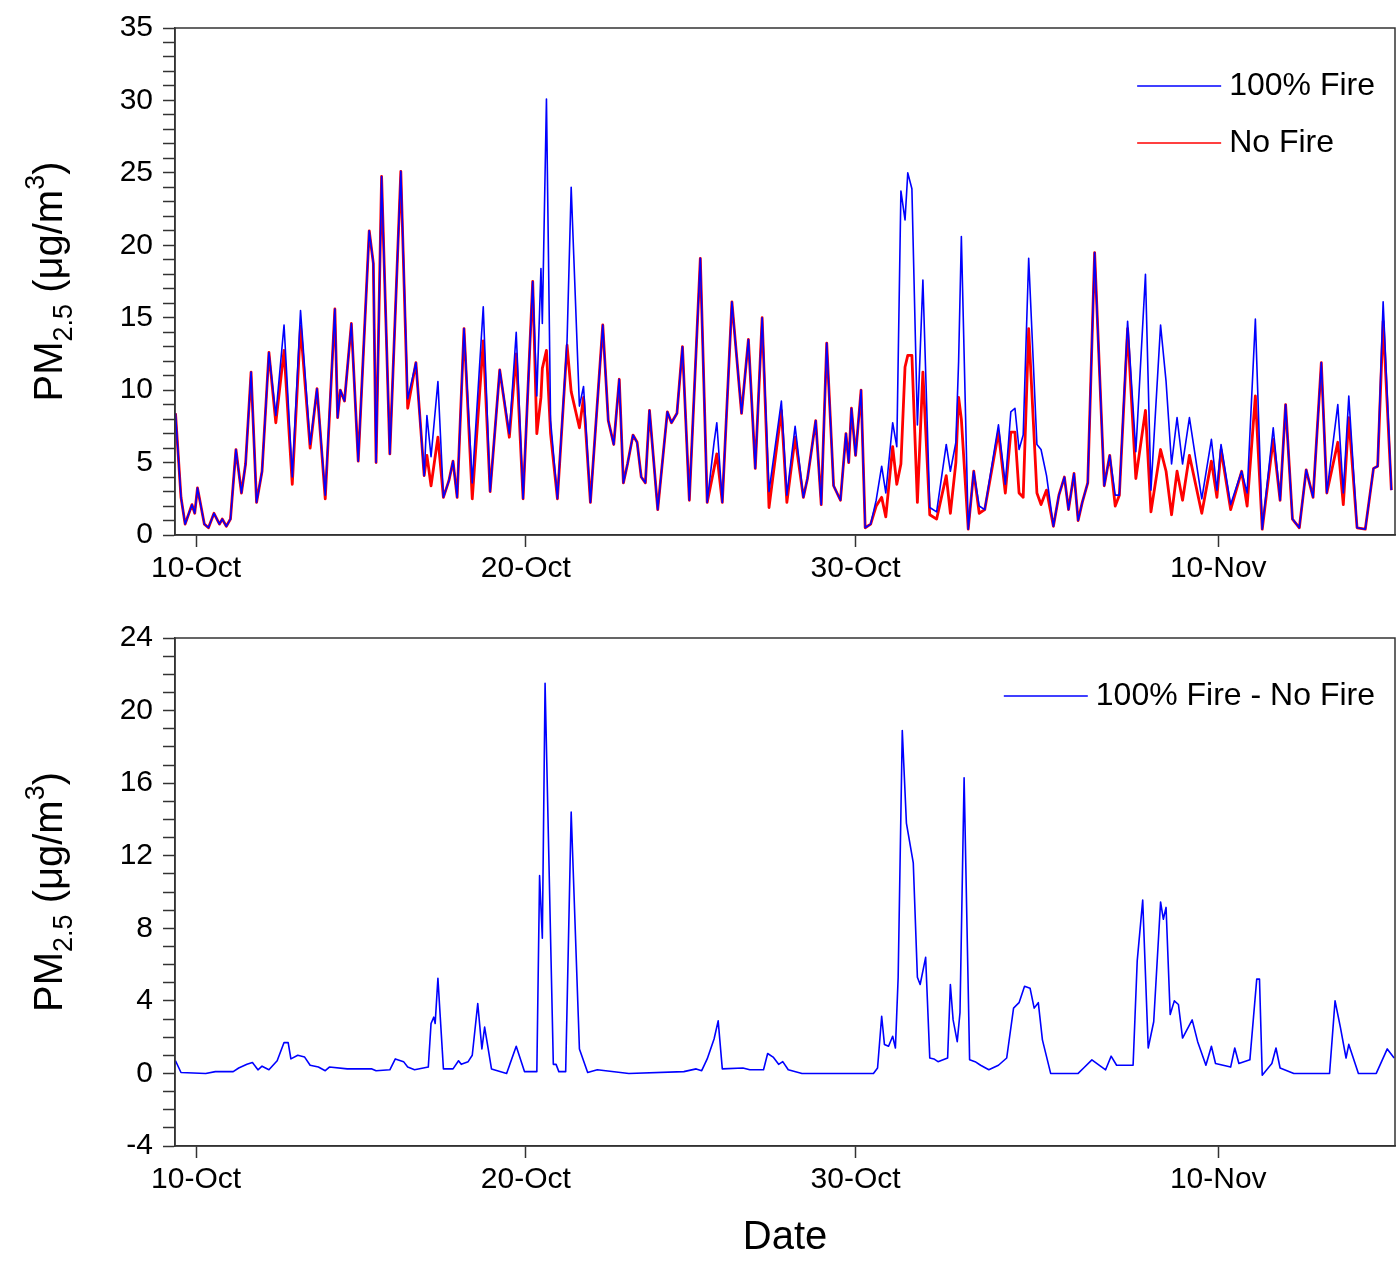  What do you see at coordinates (144, 460) in the screenshot?
I see `y-tick-label: 5` at bounding box center [144, 460].